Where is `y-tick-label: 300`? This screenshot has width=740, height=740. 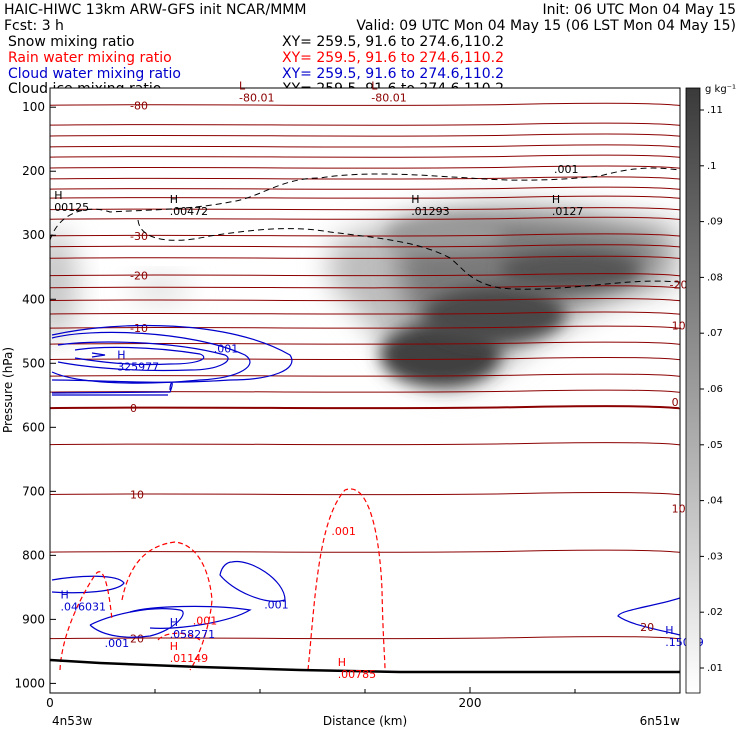 y-tick-label: 300 is located at coordinates (33, 235).